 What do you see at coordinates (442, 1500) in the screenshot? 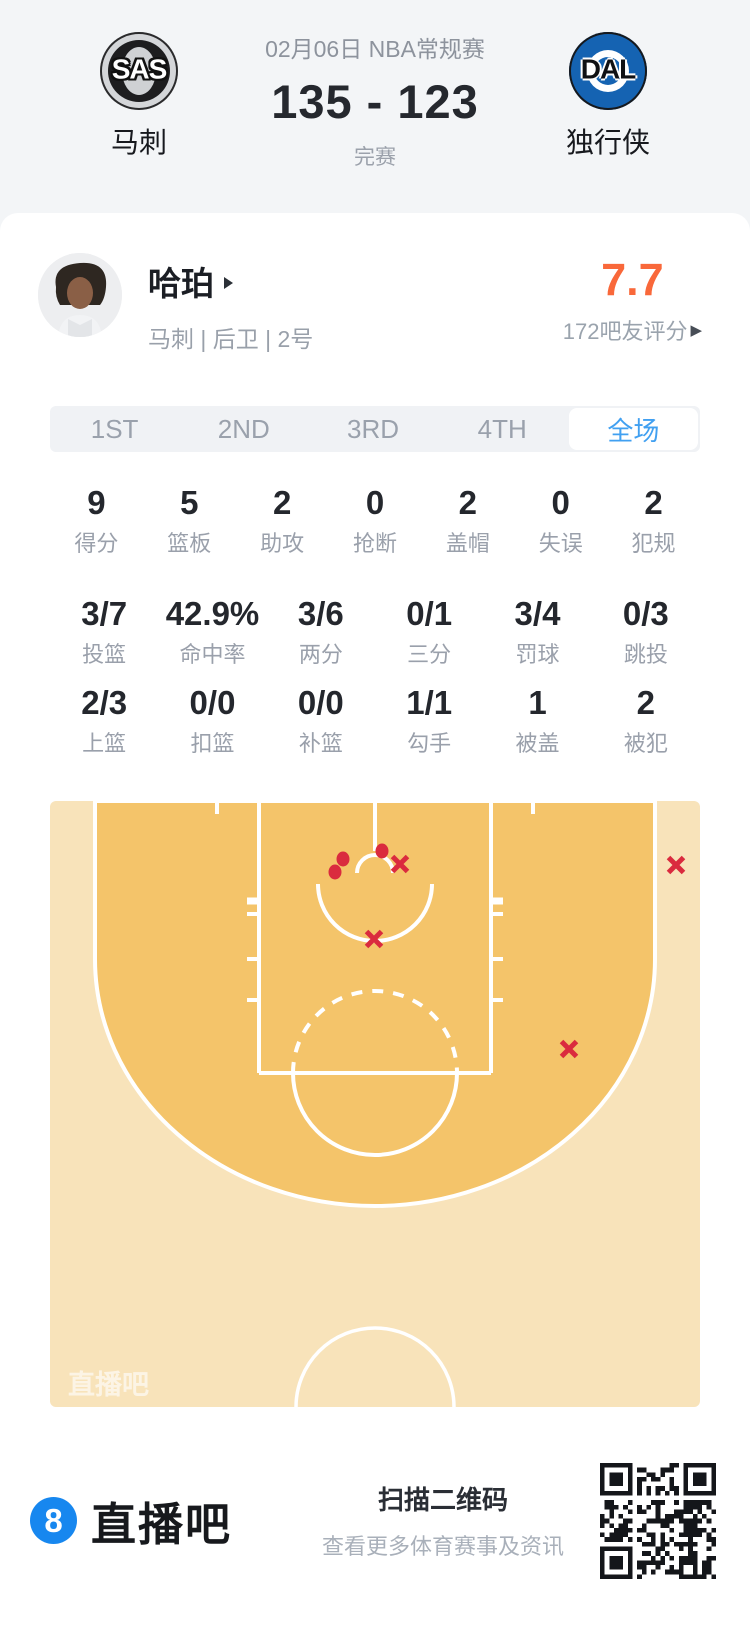
I see `qr-title: 扫描二维码` at bounding box center [442, 1500].